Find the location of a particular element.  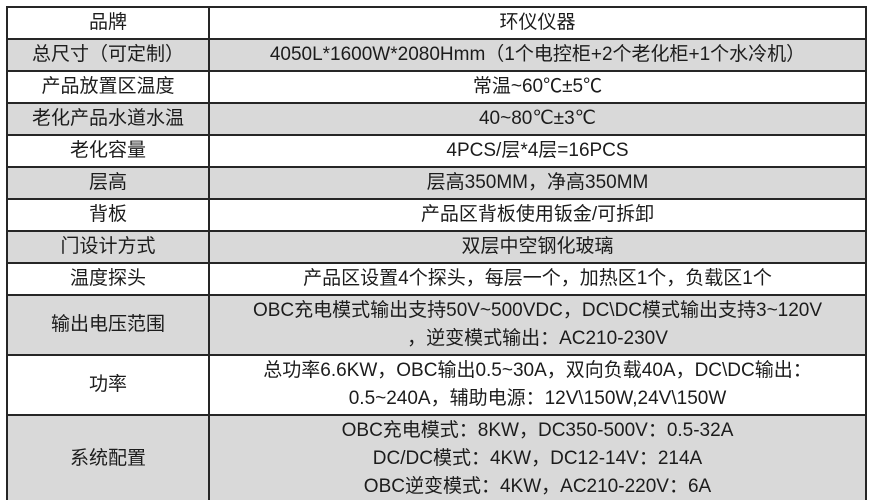

spec-value-line: 产品区设置4个探头，每层一个，加热区1个，负载区1个 is located at coordinates (537, 278).